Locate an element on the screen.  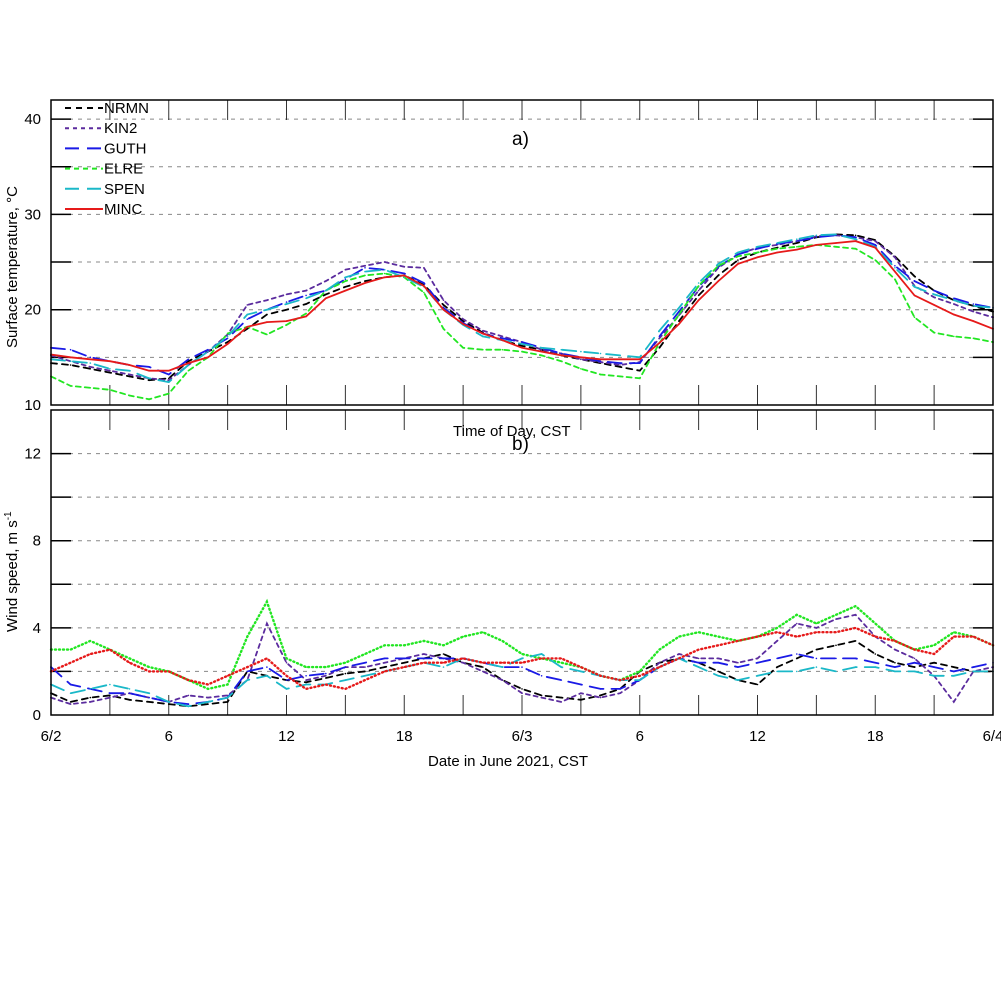
y-tick-label: 40 is located at coordinates (32, 119).